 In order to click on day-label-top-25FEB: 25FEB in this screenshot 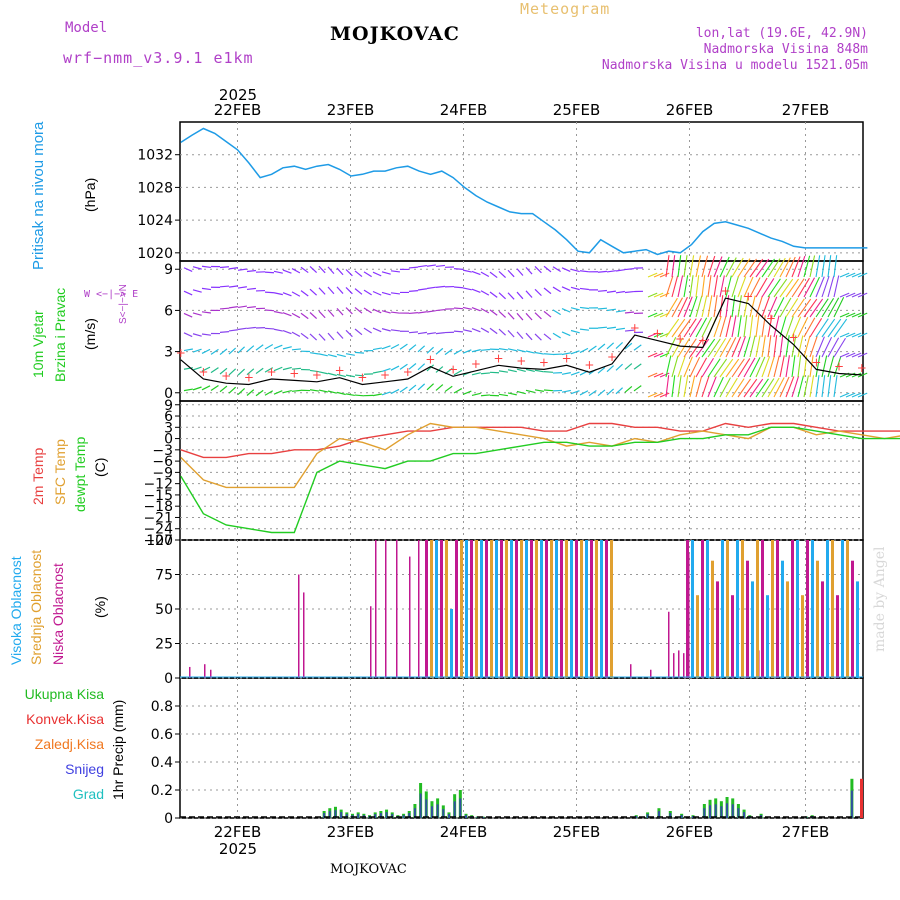, I will do `click(576, 110)`.